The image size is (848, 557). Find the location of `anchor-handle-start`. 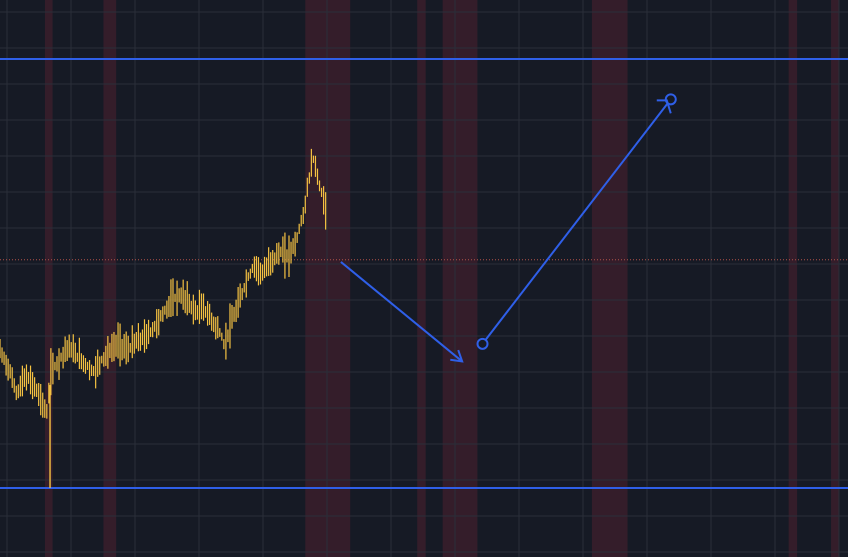

anchor-handle-start is located at coordinates (482, 343).